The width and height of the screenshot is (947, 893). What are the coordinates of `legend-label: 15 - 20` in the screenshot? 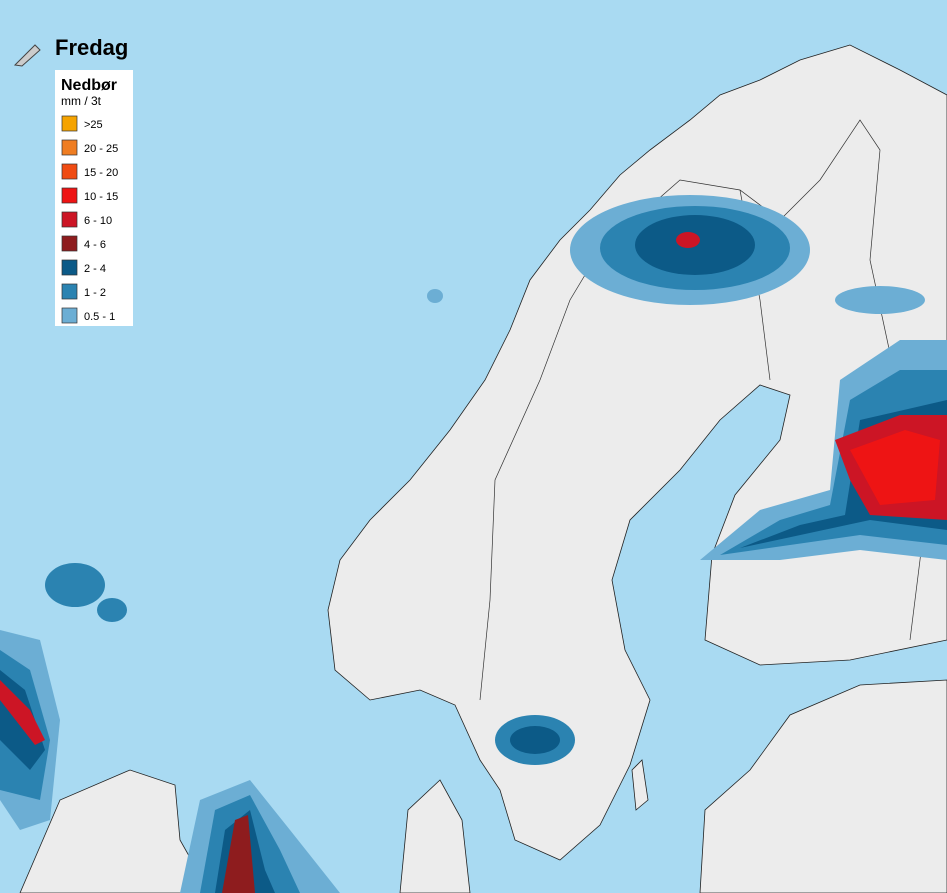 It's located at (101, 173).